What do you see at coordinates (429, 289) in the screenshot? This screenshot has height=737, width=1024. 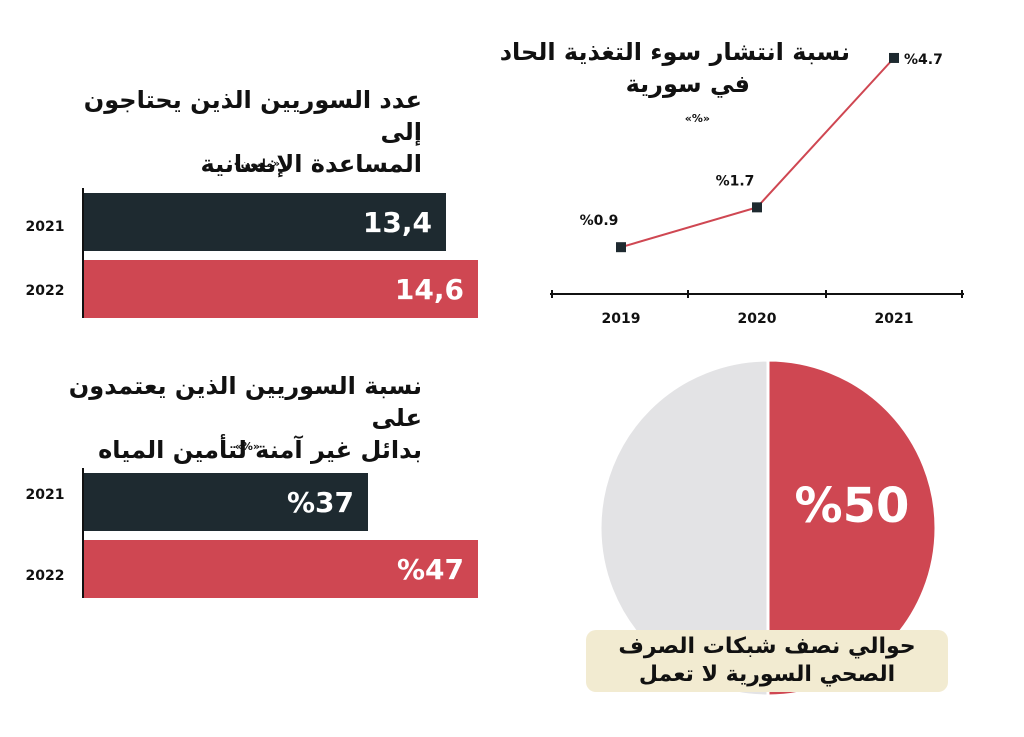 I see `bar-chart-1-value-2022: 14,6` at bounding box center [429, 289].